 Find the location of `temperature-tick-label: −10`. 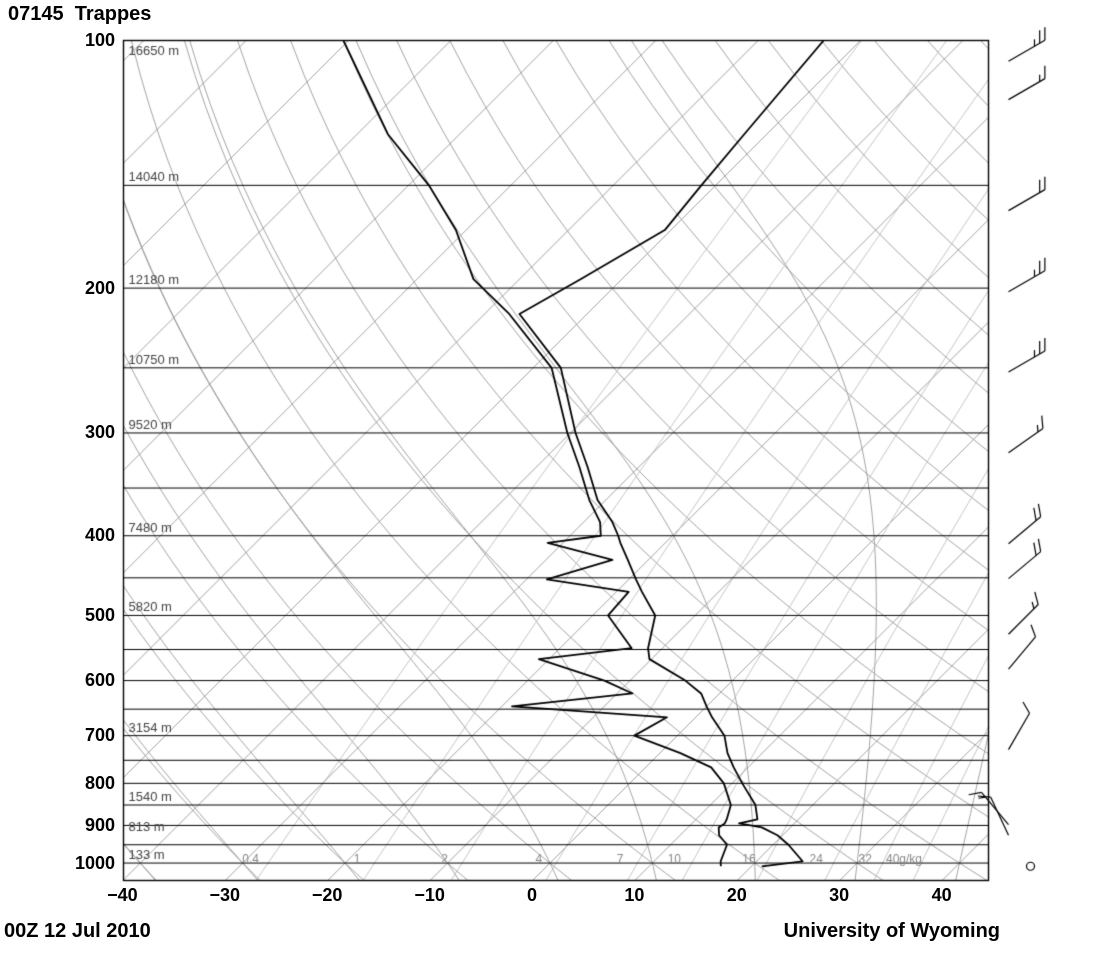

temperature-tick-label: −10 is located at coordinates (429, 895).